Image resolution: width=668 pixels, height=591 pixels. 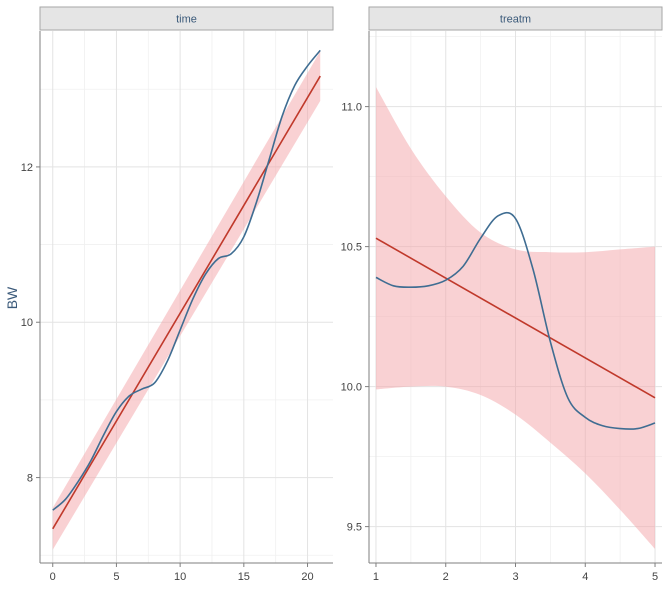 I want to click on panel-title-time: time, so click(x=186, y=20).